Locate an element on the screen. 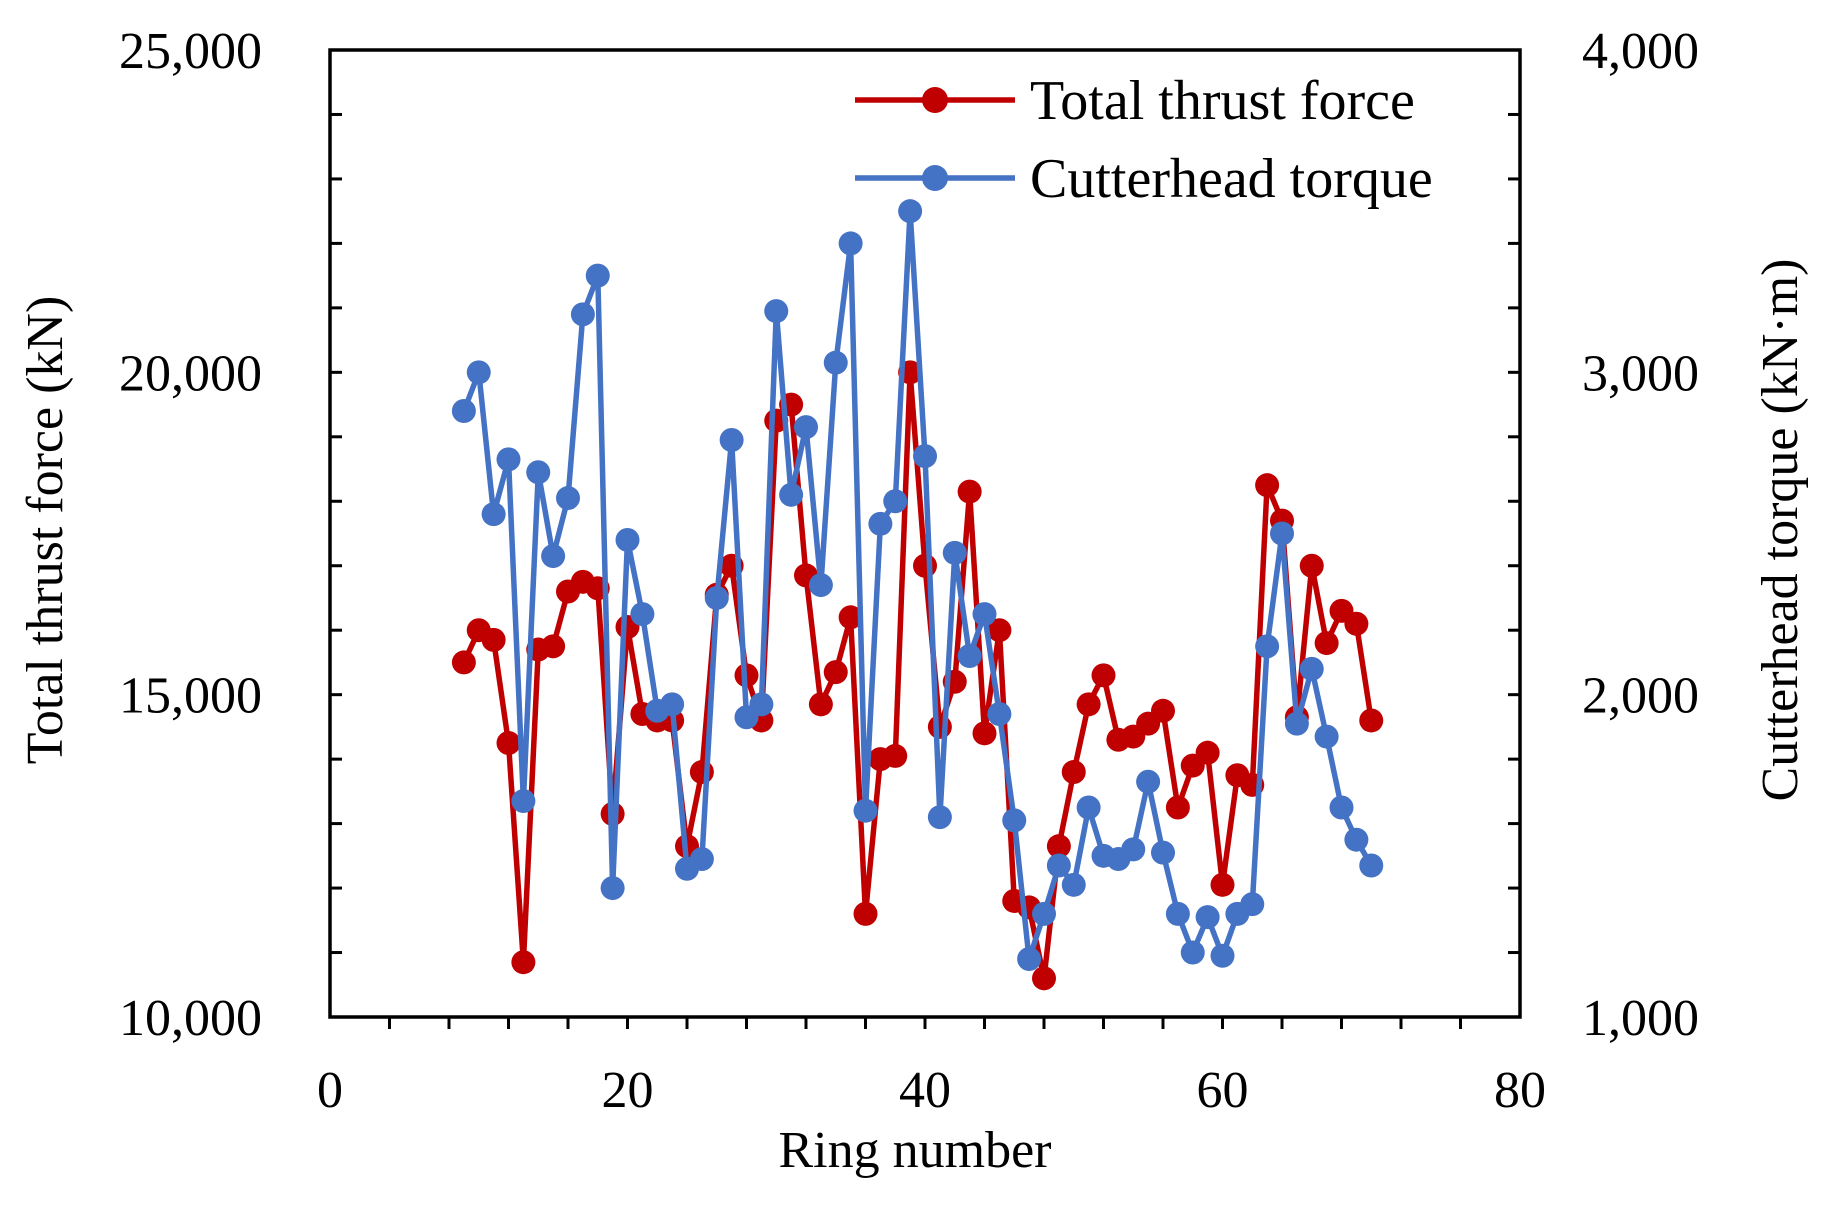 Image resolution: width=1848 pixels, height=1212 pixels. right-y-tick-label: 3,000 is located at coordinates (1640, 373).